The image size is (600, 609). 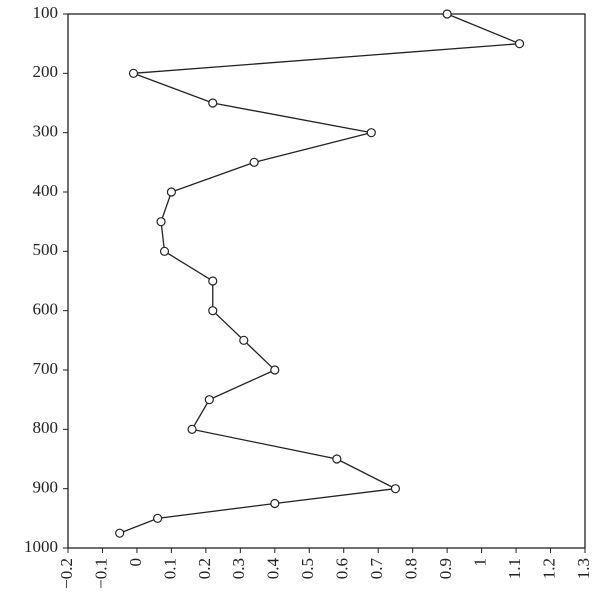 What do you see at coordinates (46, 309) in the screenshot?
I see `y-tick-label: 600` at bounding box center [46, 309].